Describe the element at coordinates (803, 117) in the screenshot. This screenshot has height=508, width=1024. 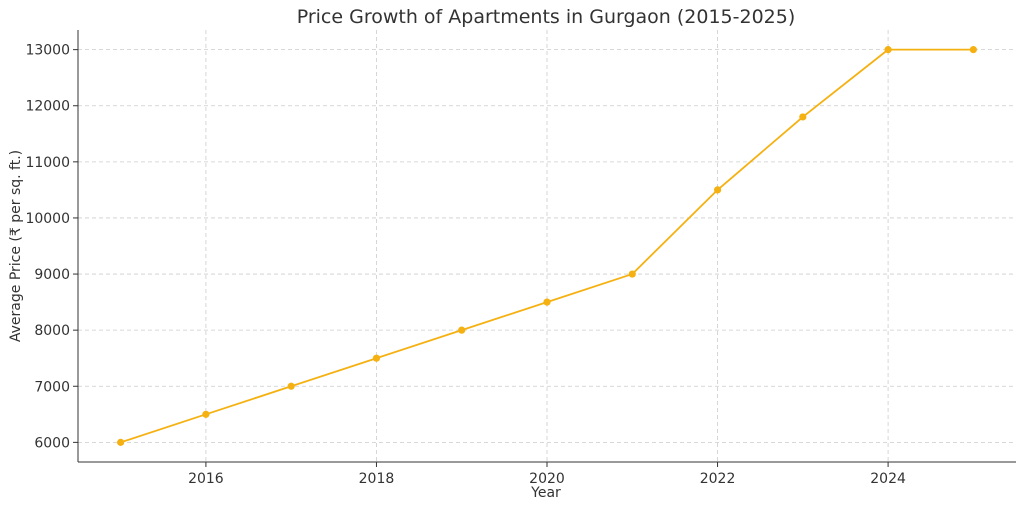
I see `data-point-2023` at that location.